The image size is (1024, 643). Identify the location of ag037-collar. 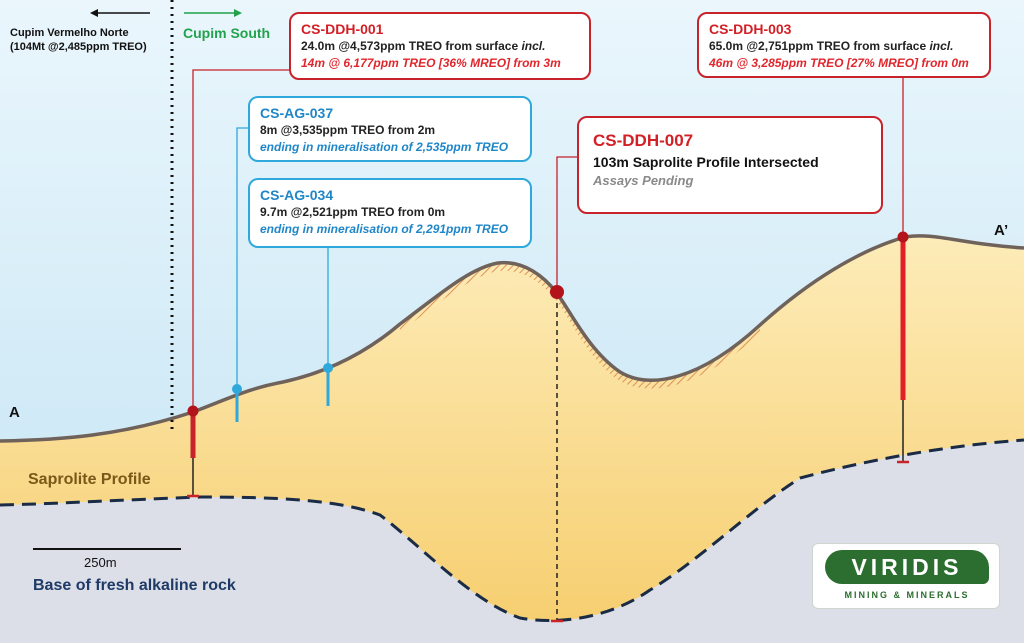
(237, 389).